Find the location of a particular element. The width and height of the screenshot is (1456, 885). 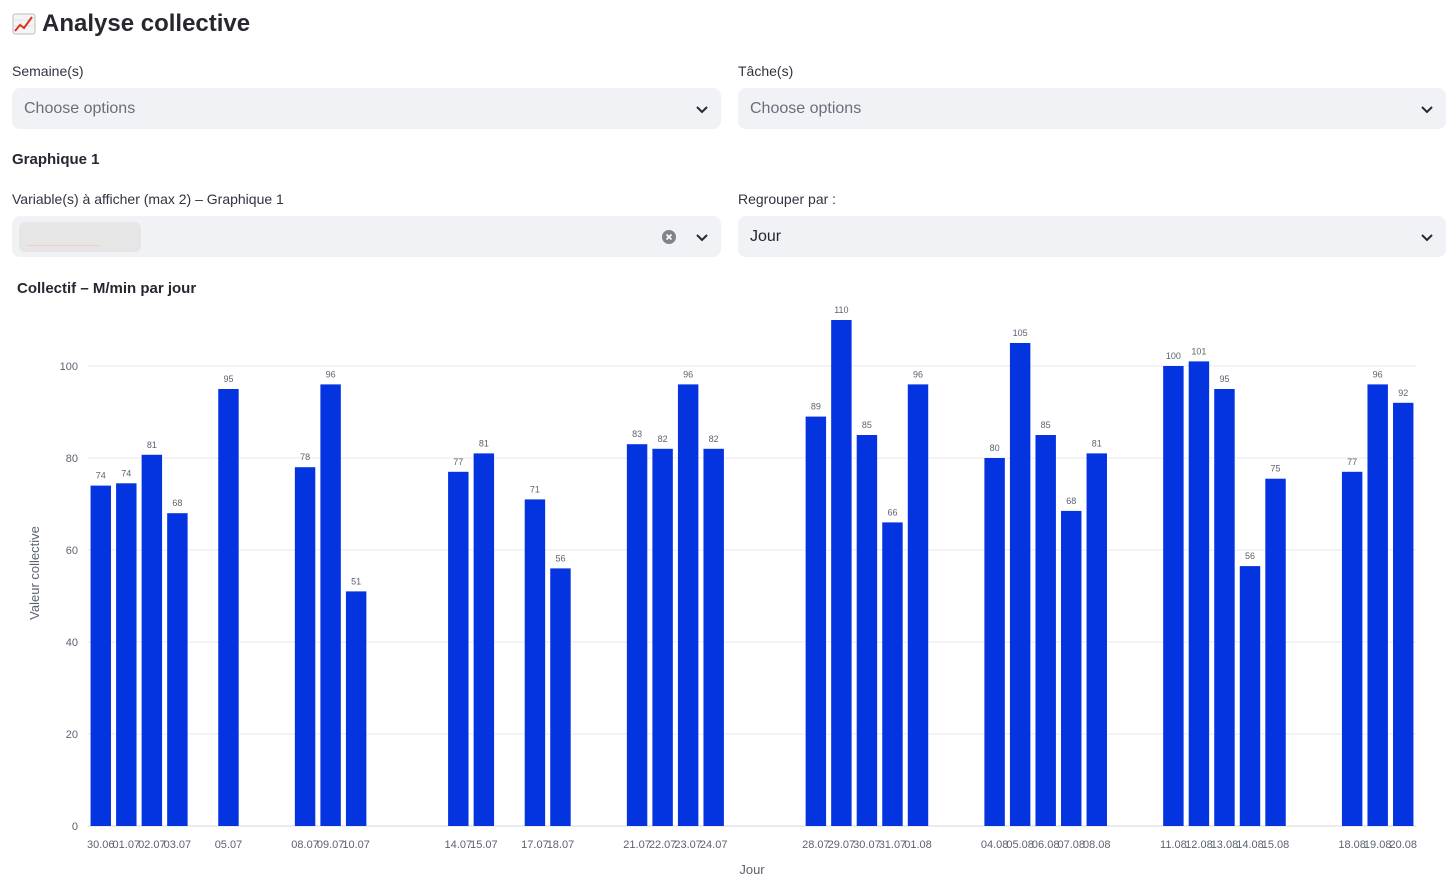

x-tick-label: 13.08 is located at coordinates (1225, 845).